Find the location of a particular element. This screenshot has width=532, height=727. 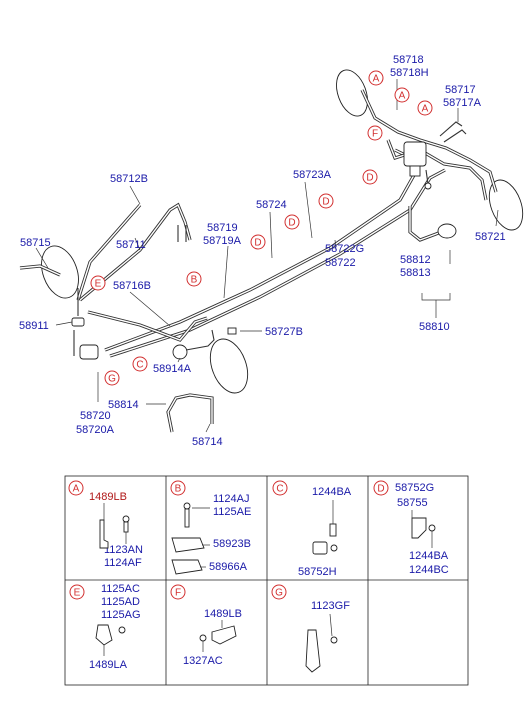

label-58814: 58814 is located at coordinates (123, 405).